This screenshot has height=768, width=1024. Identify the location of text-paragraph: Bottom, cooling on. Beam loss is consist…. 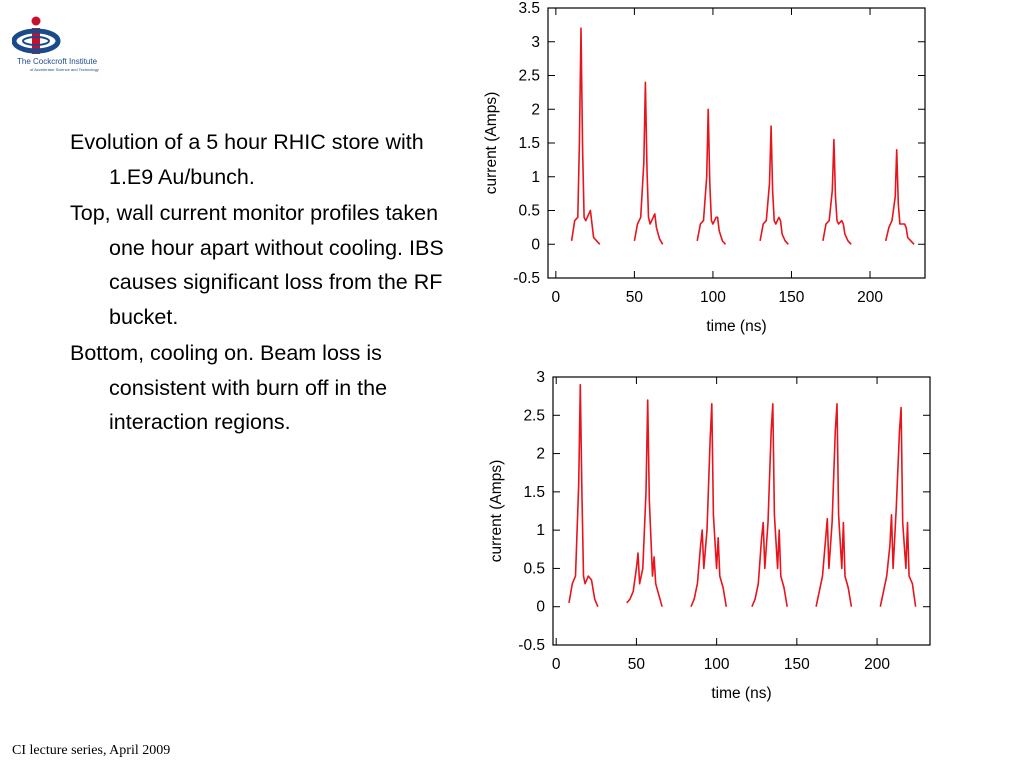
(229, 387).